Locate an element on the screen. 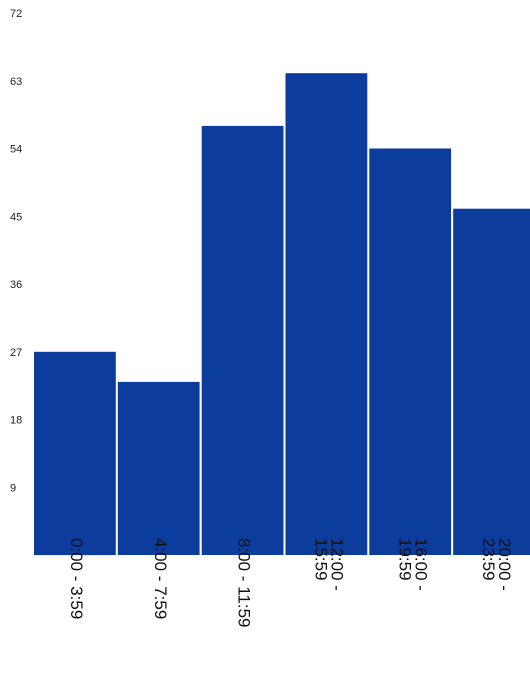 The width and height of the screenshot is (530, 679). x-tick-label: 12:00 -15:59 is located at coordinates (328, 564).